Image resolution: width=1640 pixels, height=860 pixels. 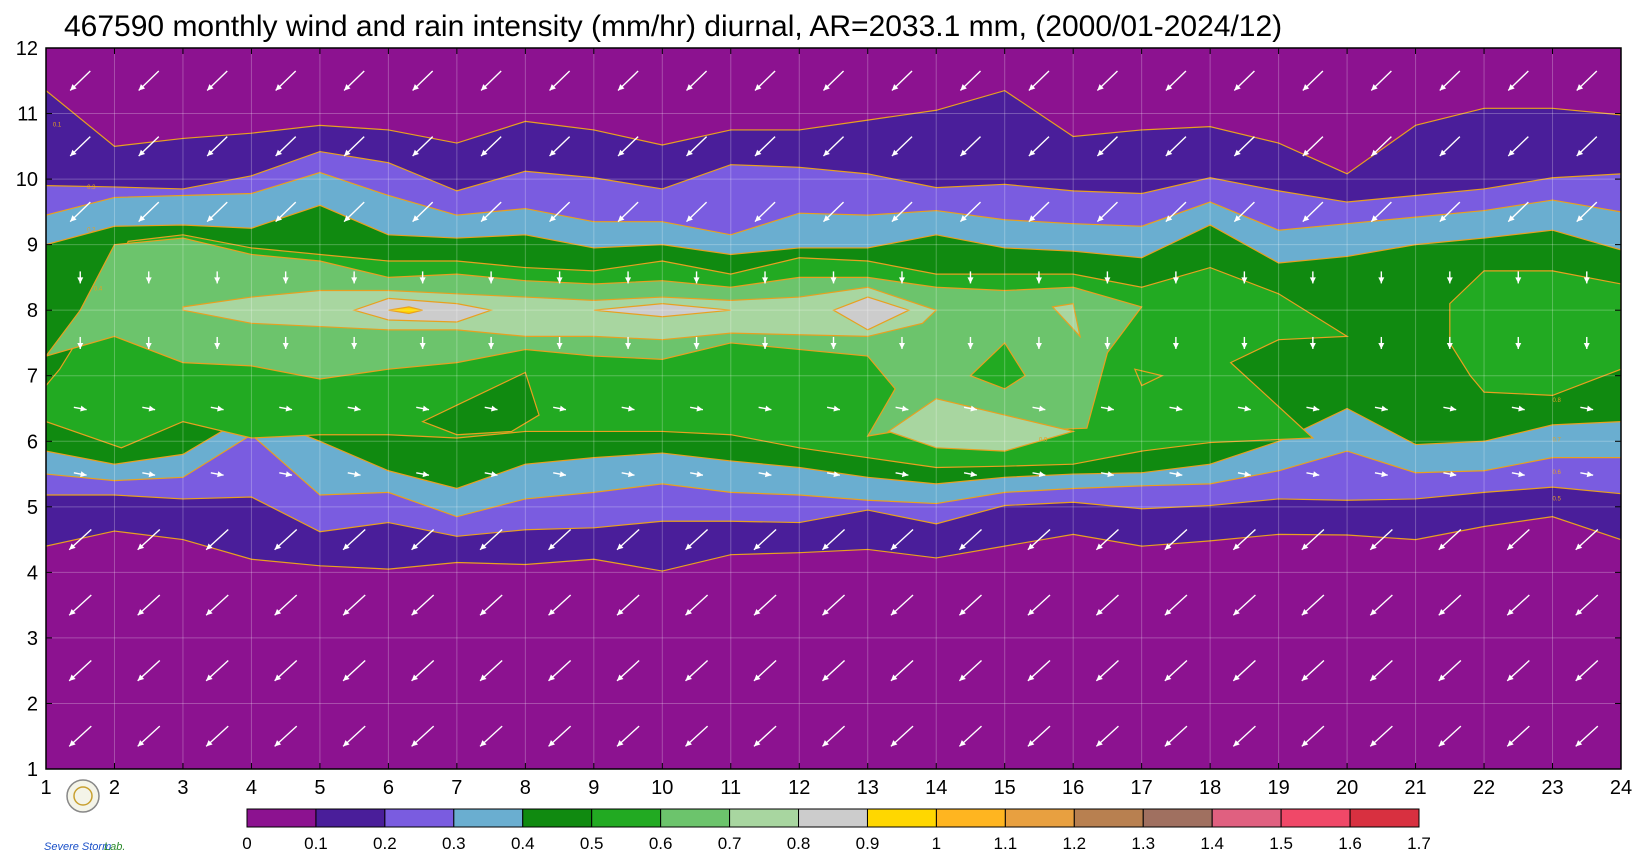 What do you see at coordinates (1073, 788) in the screenshot?
I see `x-tick-label: 16` at bounding box center [1073, 788].